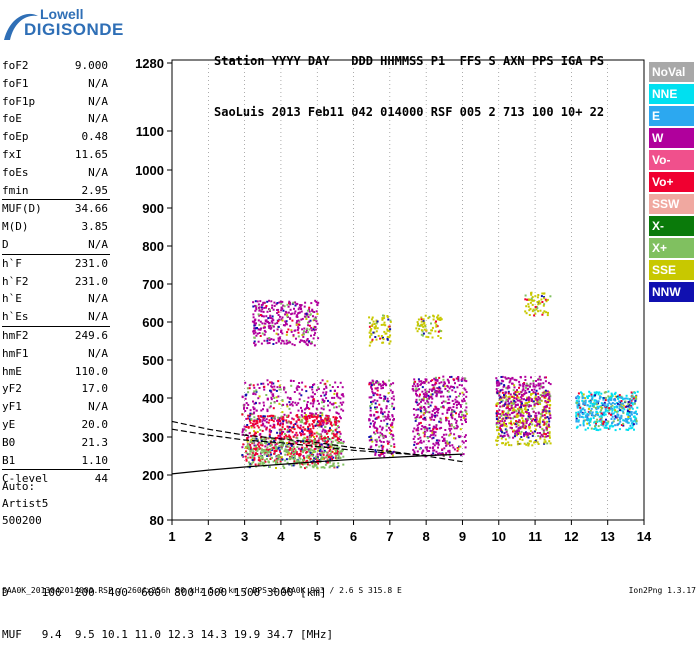  What do you see at coordinates (22, 209) in the screenshot?
I see `param-label: MUF(D)` at bounding box center [22, 209].